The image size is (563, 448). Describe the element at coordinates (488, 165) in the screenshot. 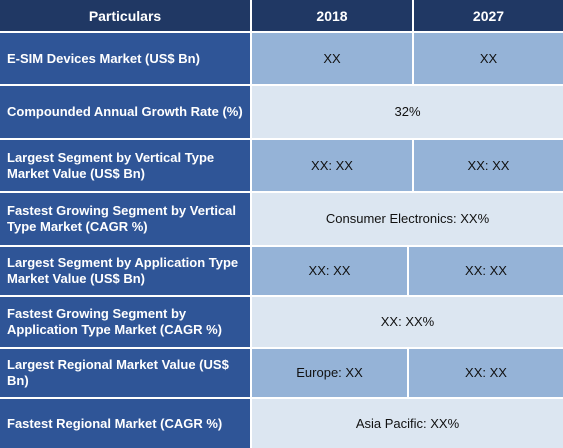

I see `row-value-largest-vertical-2027: XX` at that location.